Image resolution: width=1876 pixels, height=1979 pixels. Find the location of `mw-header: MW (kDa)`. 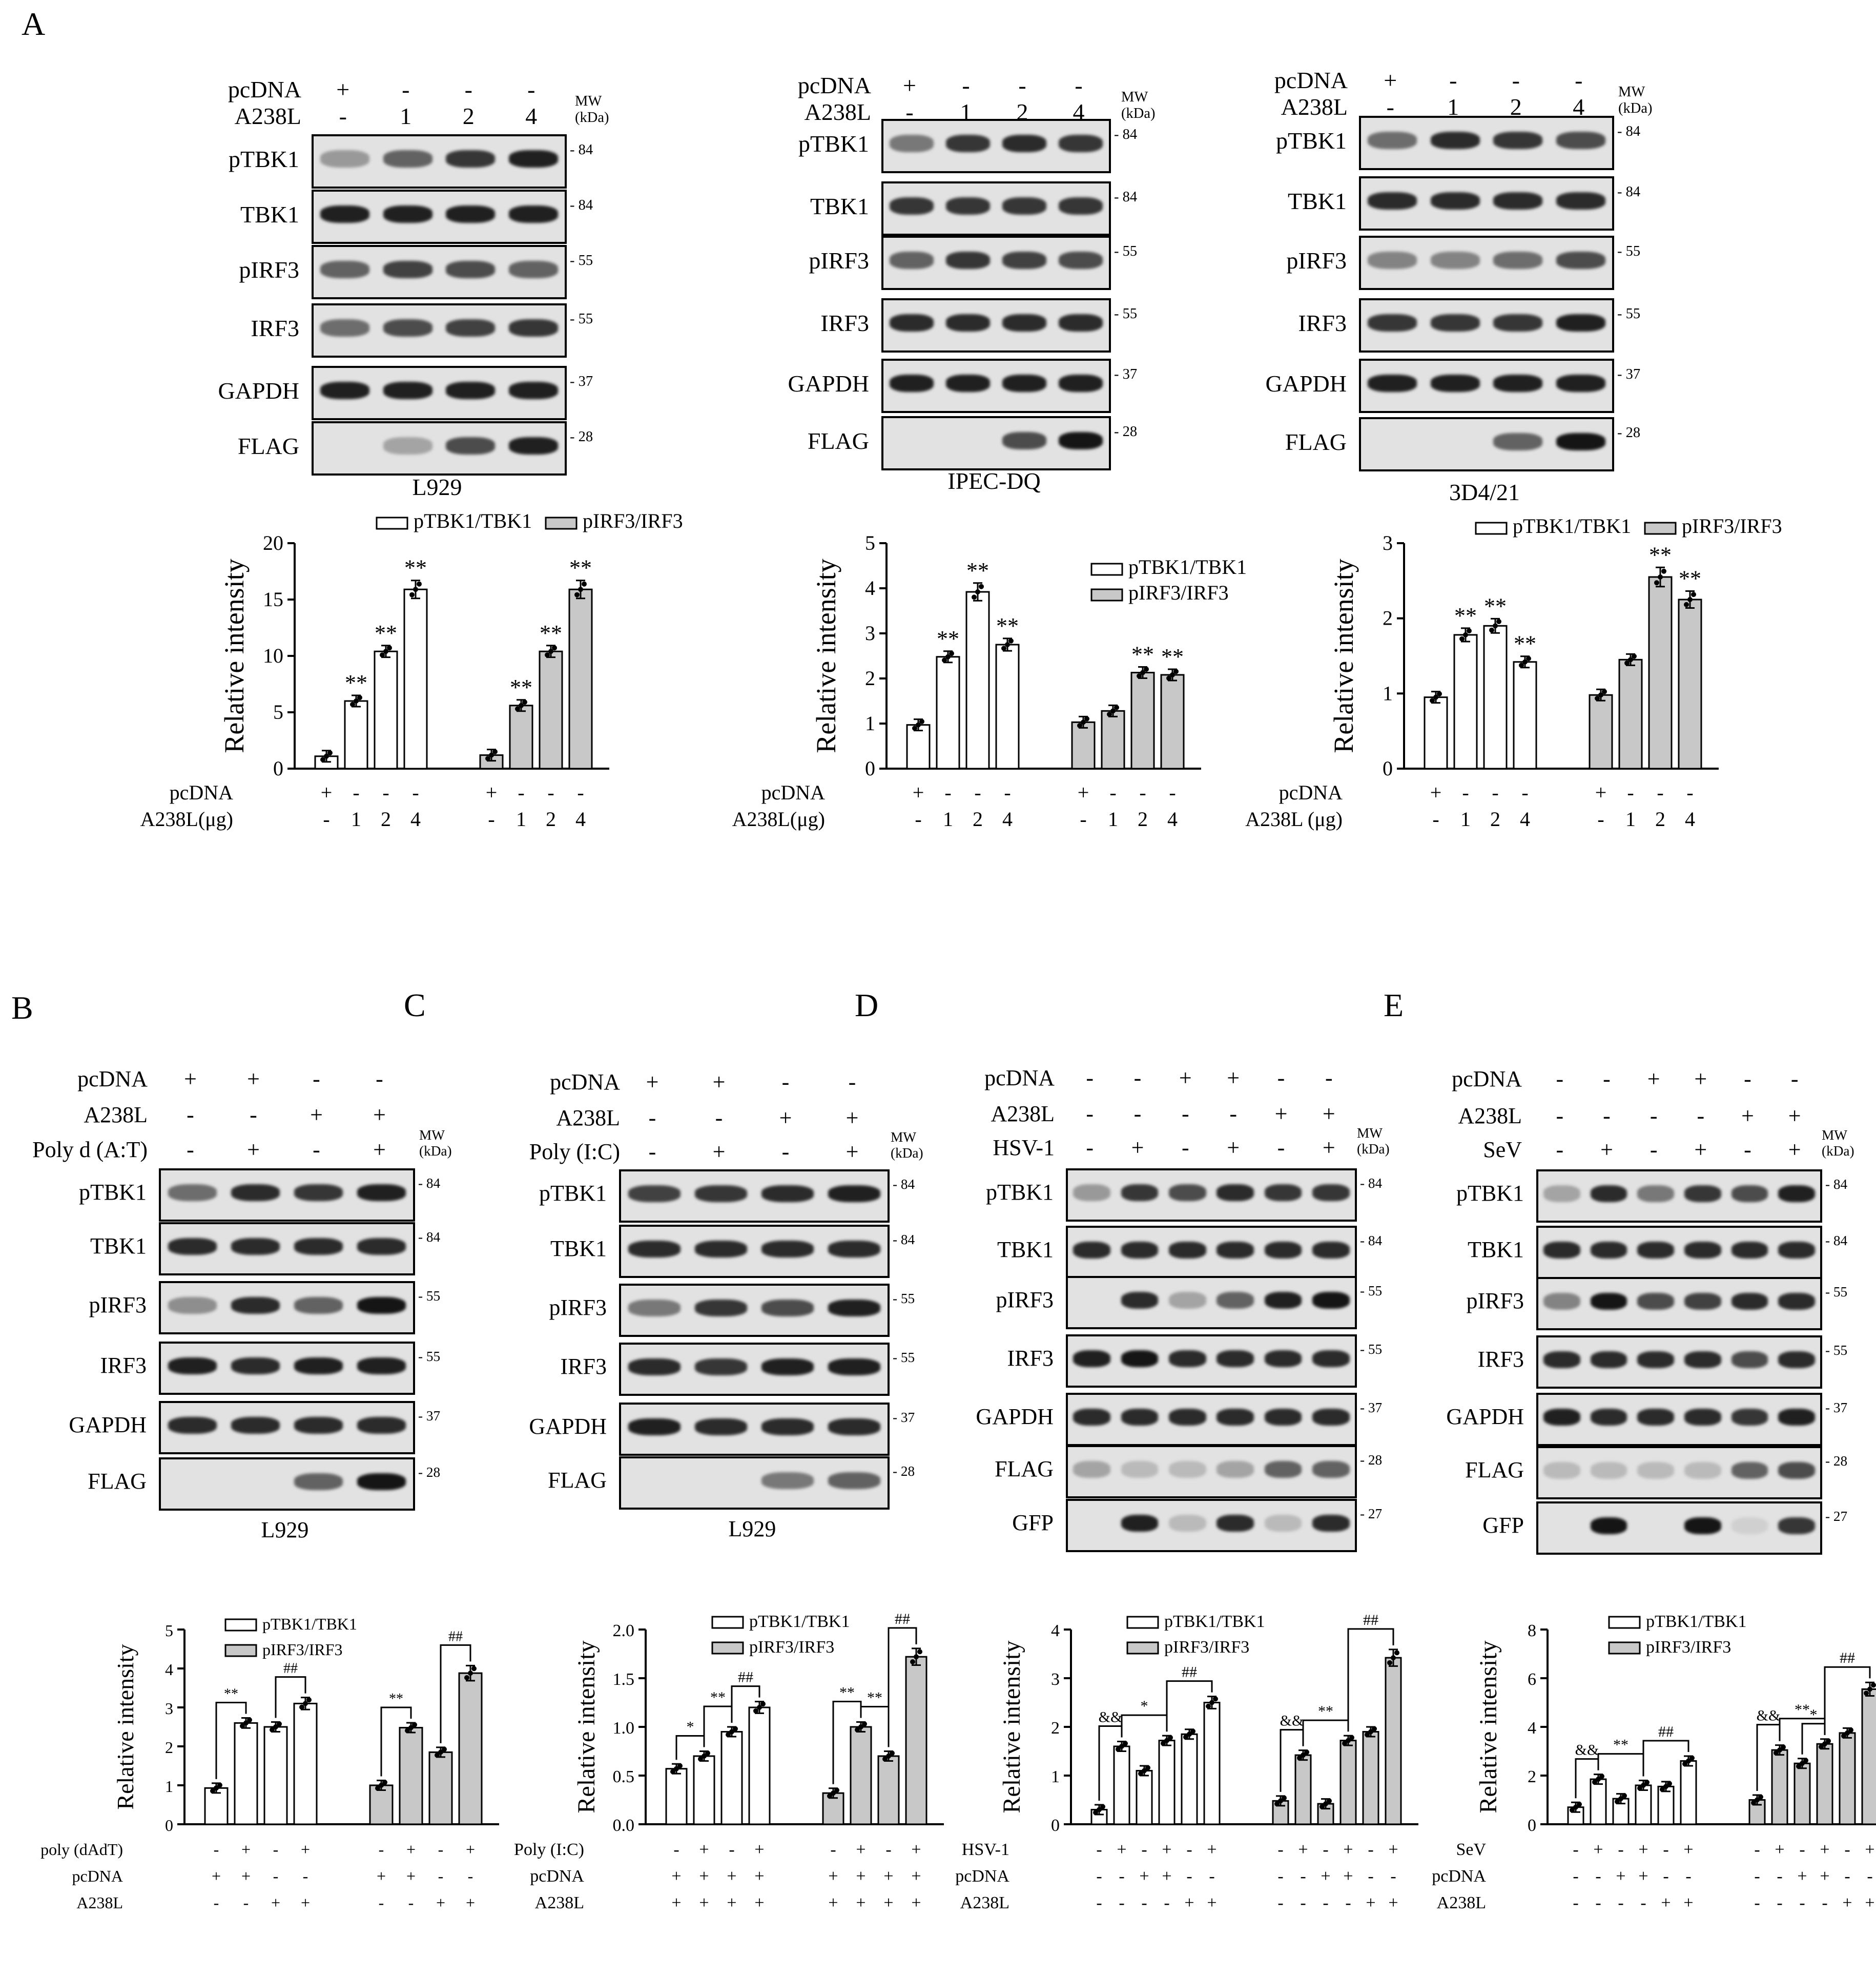

mw-header: MW (kDa) is located at coordinates (1636, 100).